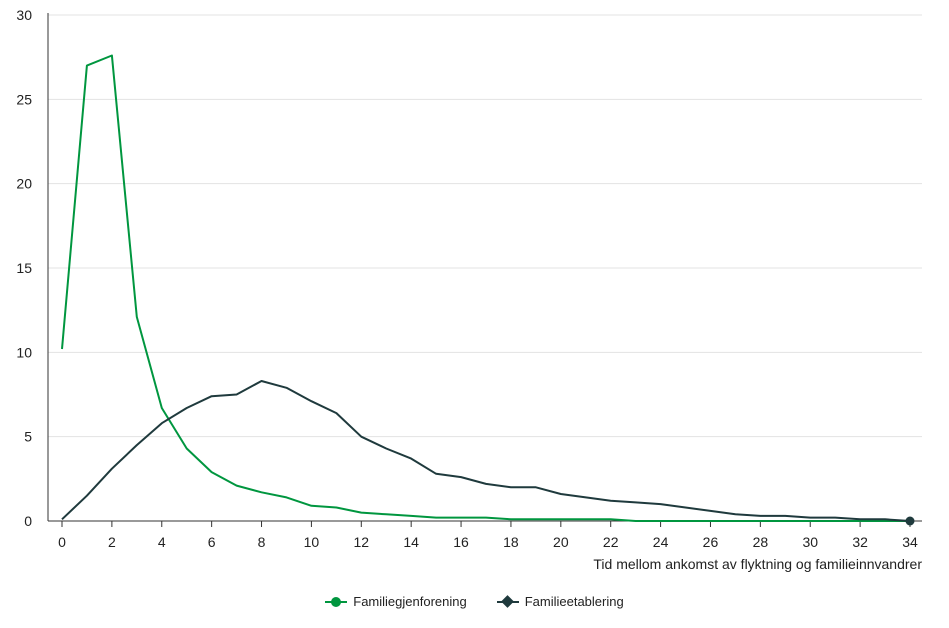  I want to click on x-tick-label: 28, so click(761, 542).